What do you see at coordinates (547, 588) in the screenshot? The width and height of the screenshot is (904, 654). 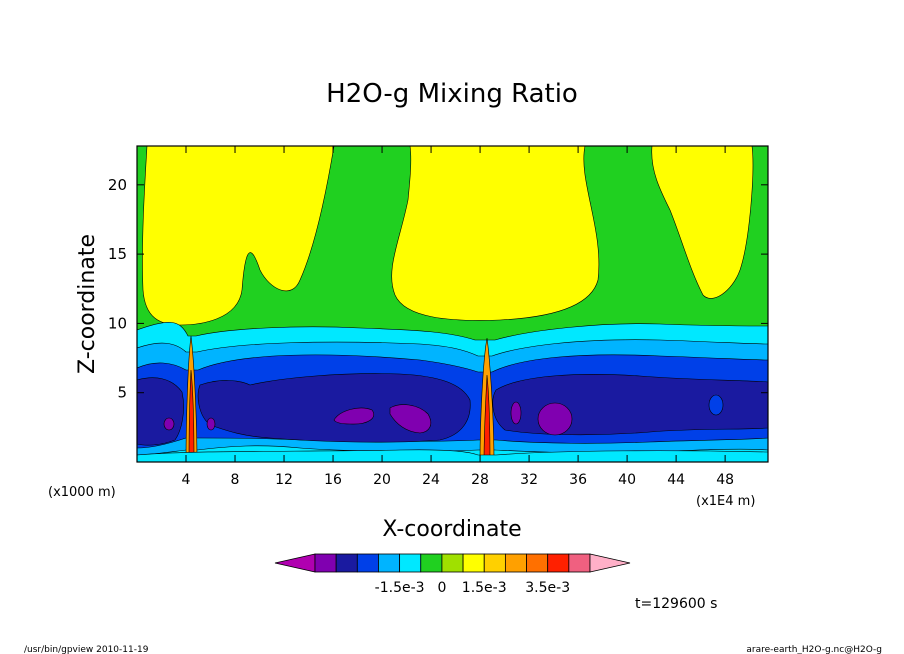 I see `colorbar-label: 3.5e-3` at bounding box center [547, 588].